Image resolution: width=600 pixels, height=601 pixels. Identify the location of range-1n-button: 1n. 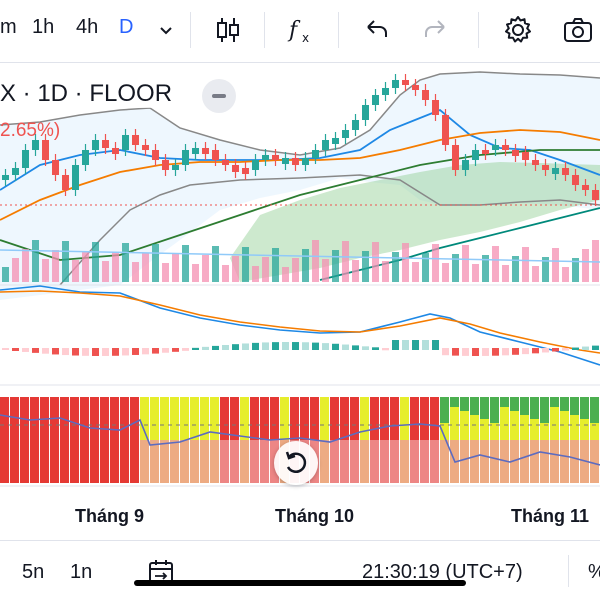
(81, 572).